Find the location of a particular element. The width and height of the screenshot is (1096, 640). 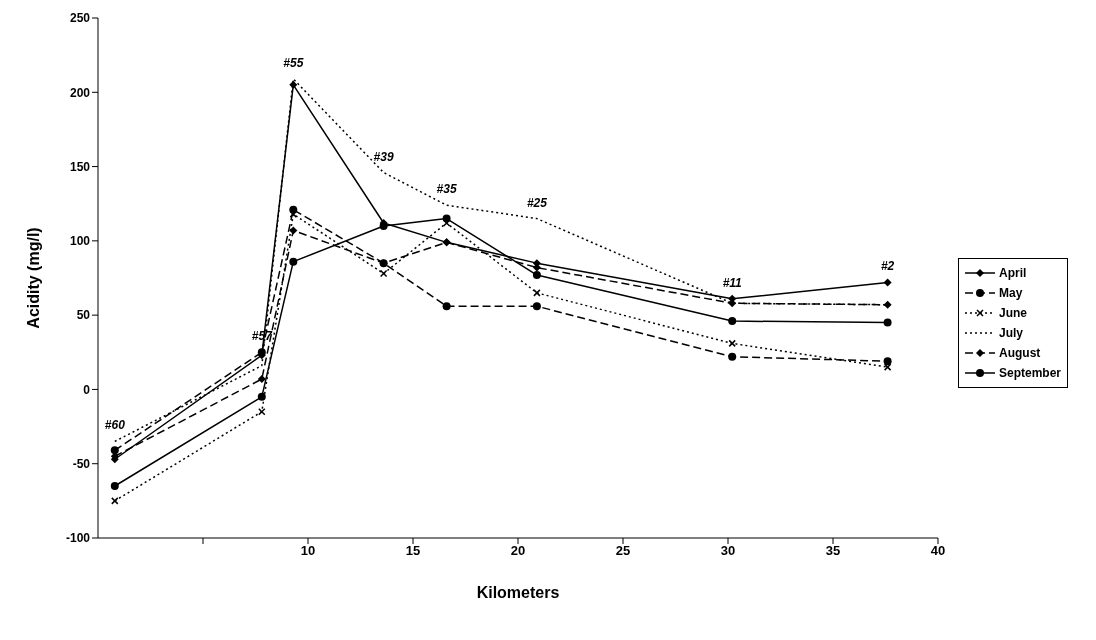

x-tick-label: 35 is located at coordinates (833, 551).